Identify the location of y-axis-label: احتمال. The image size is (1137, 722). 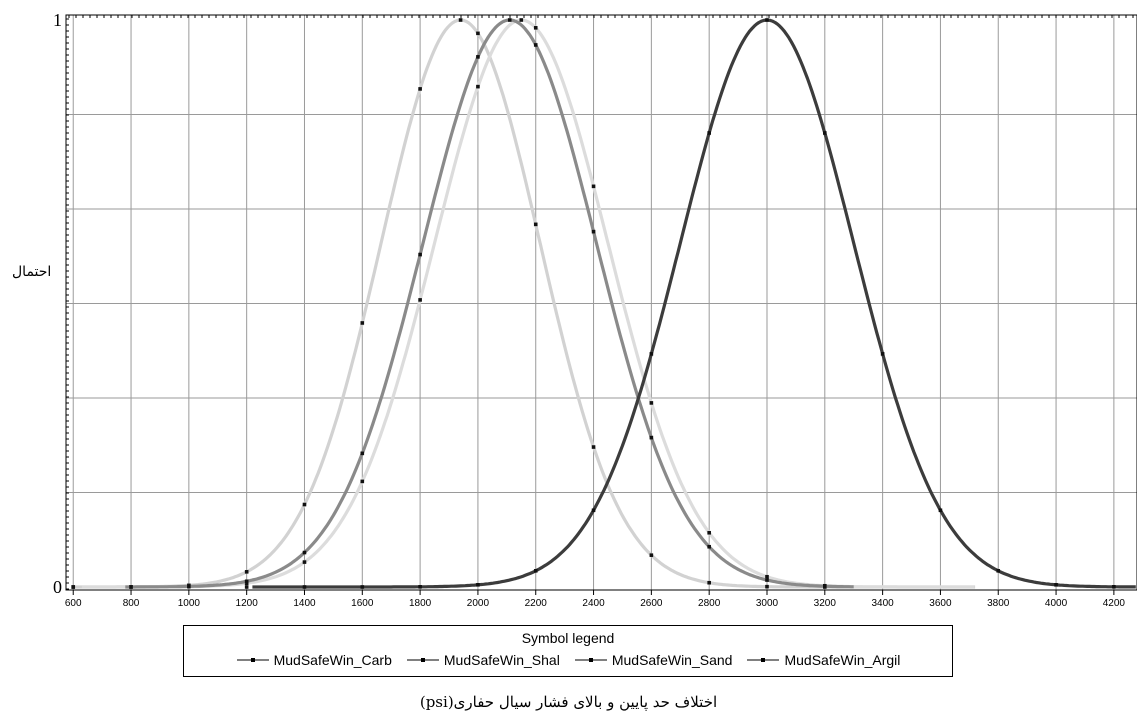
(31, 272).